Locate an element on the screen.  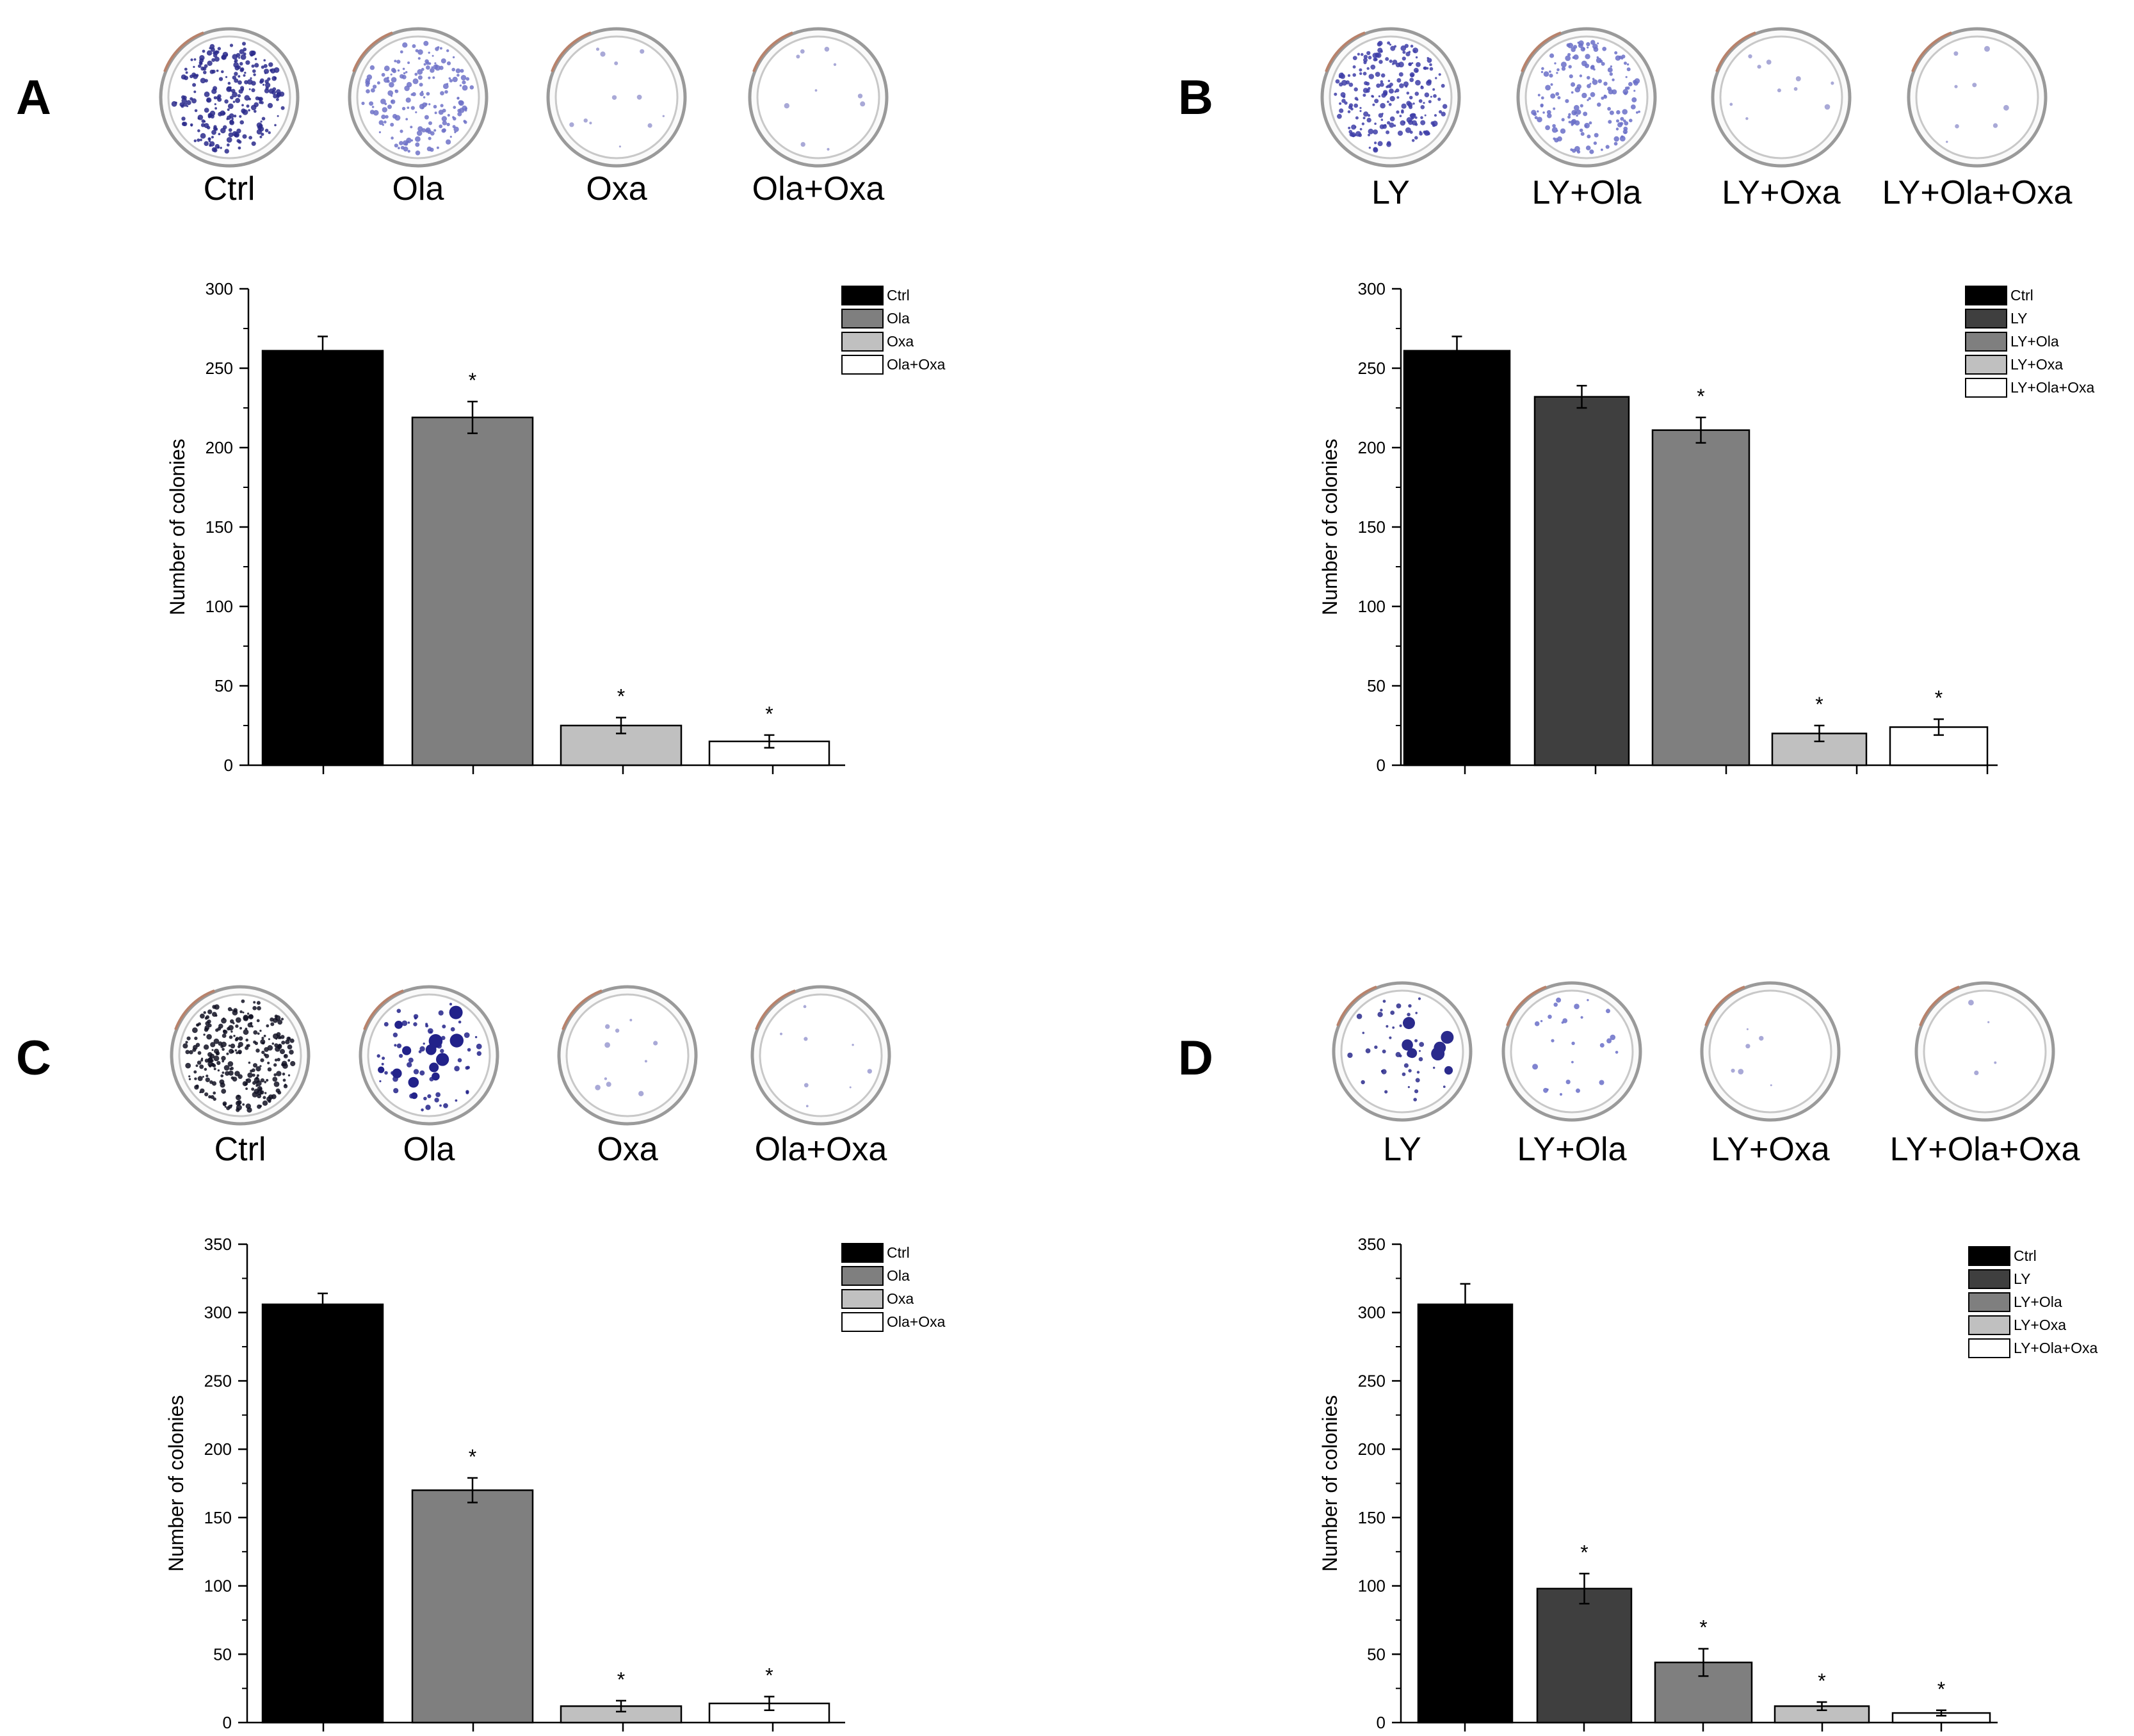
legend-label: LY+Oxa is located at coordinates (2040, 1325).